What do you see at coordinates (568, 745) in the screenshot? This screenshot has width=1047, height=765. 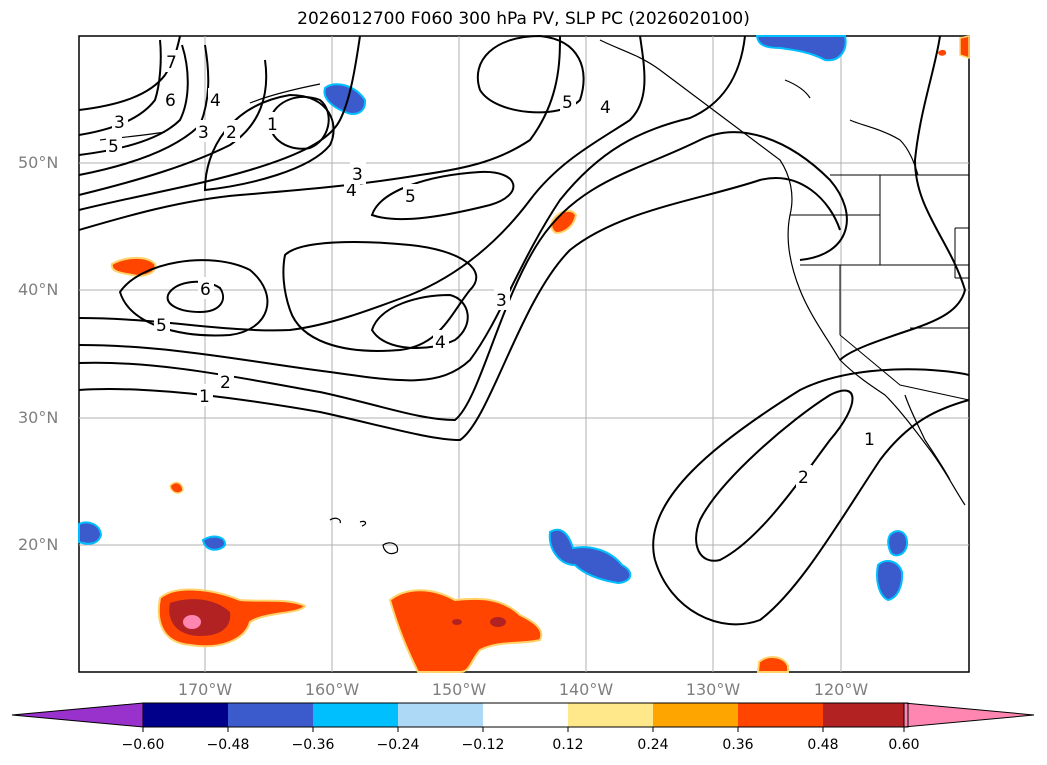 I see `colorbar-tick-label: 0.12` at bounding box center [568, 745].